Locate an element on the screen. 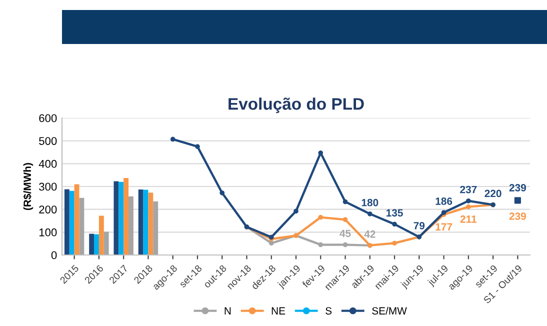 The image size is (547, 326). data-label: 42 is located at coordinates (370, 234).